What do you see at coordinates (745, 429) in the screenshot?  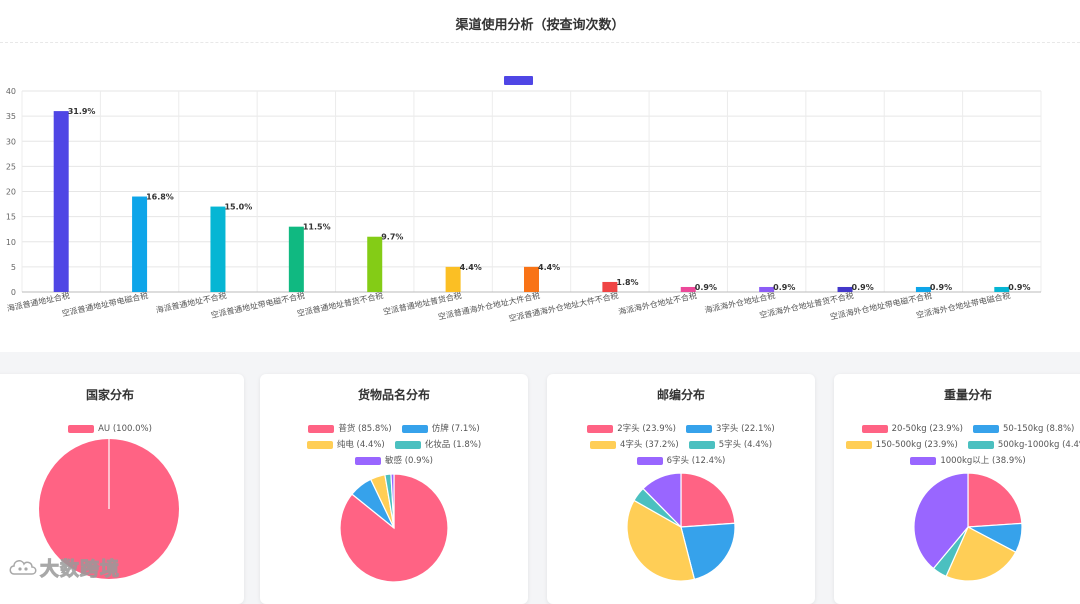 I see `legend-label: 3字头 (22.1%)` at bounding box center [745, 429].